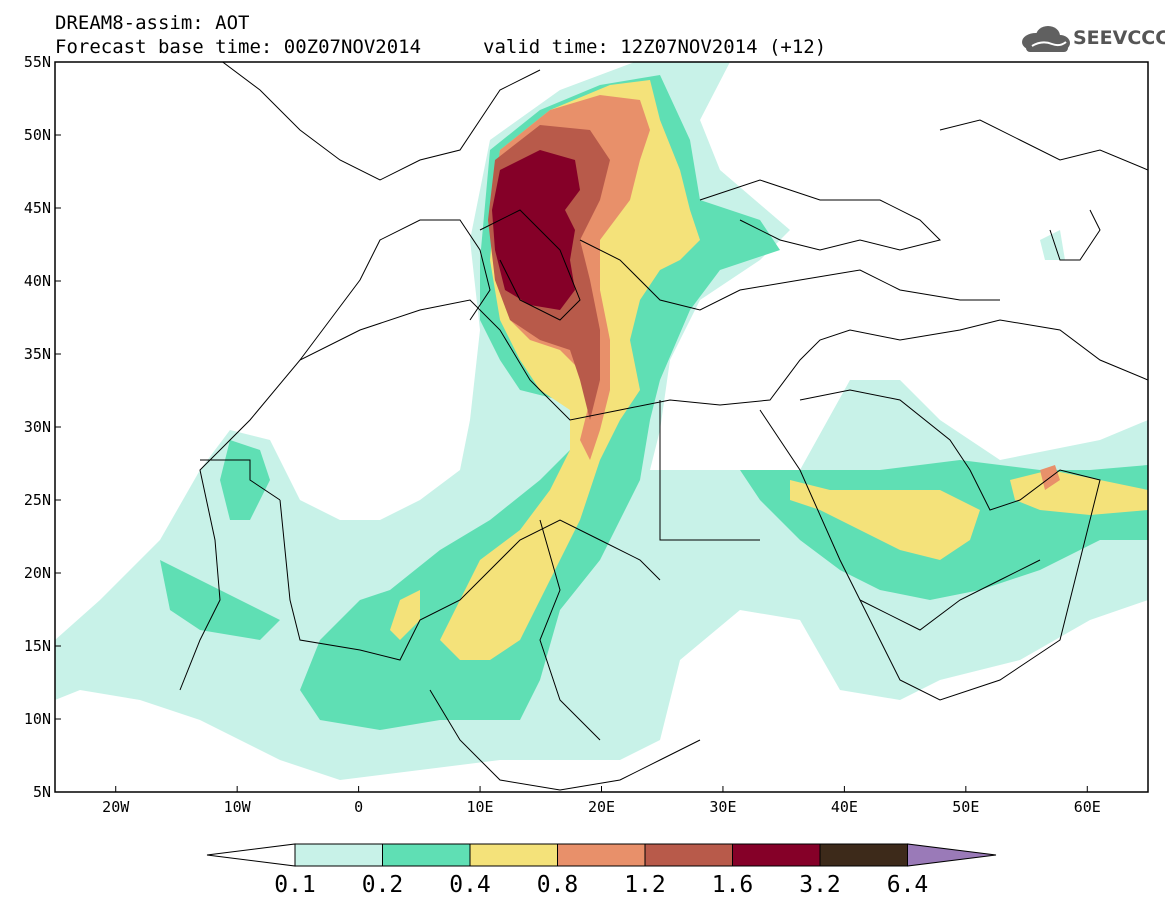 Image resolution: width=1165 pixels, height=905 pixels. What do you see at coordinates (37, 62) in the screenshot?
I see `lat-tick-label: 55N` at bounding box center [37, 62].